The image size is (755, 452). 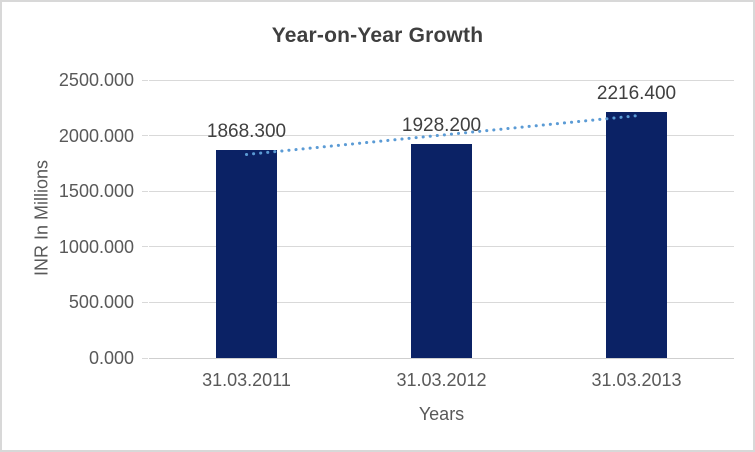 I want to click on chart-title: Year-on-Year Growth, so click(x=377, y=35).